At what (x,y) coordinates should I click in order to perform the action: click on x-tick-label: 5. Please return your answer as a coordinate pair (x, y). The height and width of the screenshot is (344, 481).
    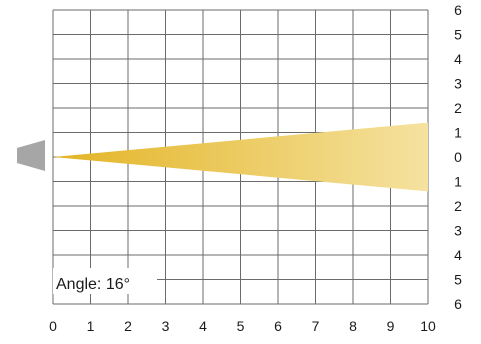
    Looking at the image, I should click on (241, 326).